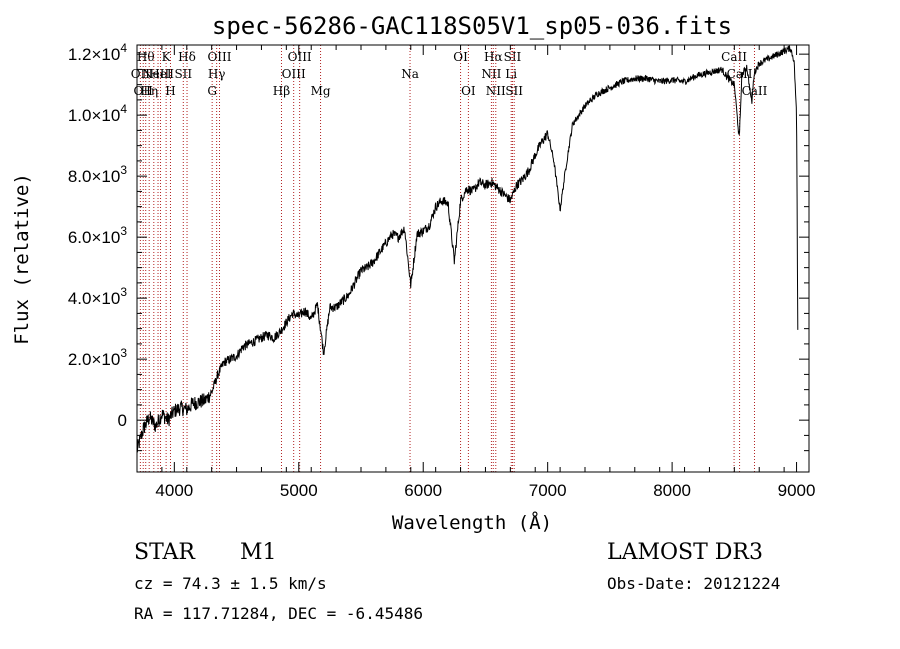 This screenshot has width=900, height=649. What do you see at coordinates (97, 52) in the screenshot?
I see `y-tick-label: 1.2×10⁴` at bounding box center [97, 52].